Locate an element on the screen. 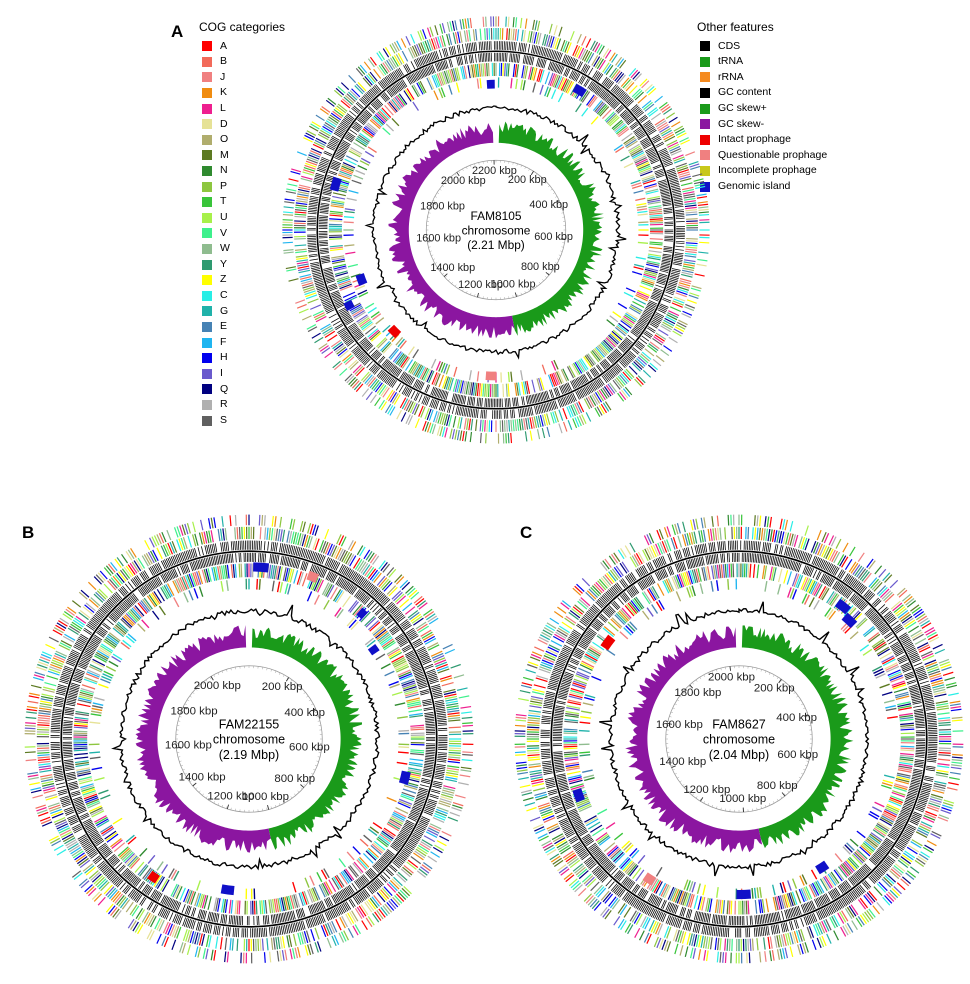  scale-tick-label: 2200 kbp is located at coordinates (494, 171).